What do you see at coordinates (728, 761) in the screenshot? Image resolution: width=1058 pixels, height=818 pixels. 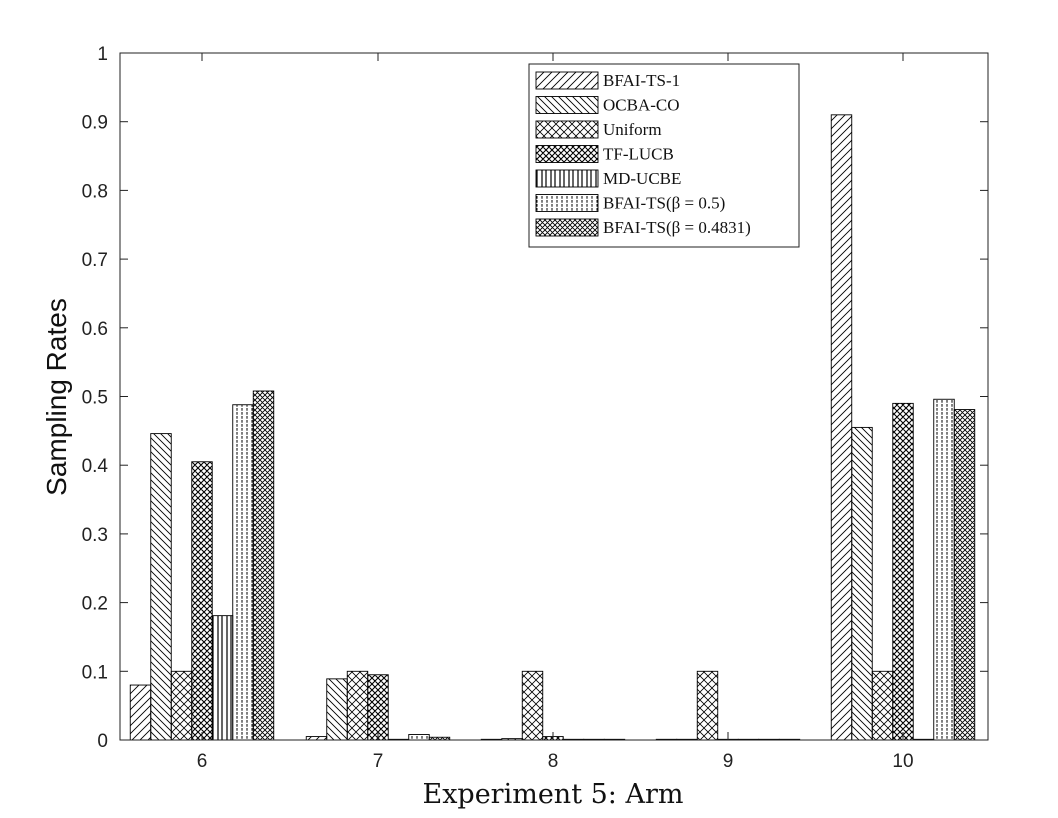 I see `x-tick-label: 9` at bounding box center [728, 761].